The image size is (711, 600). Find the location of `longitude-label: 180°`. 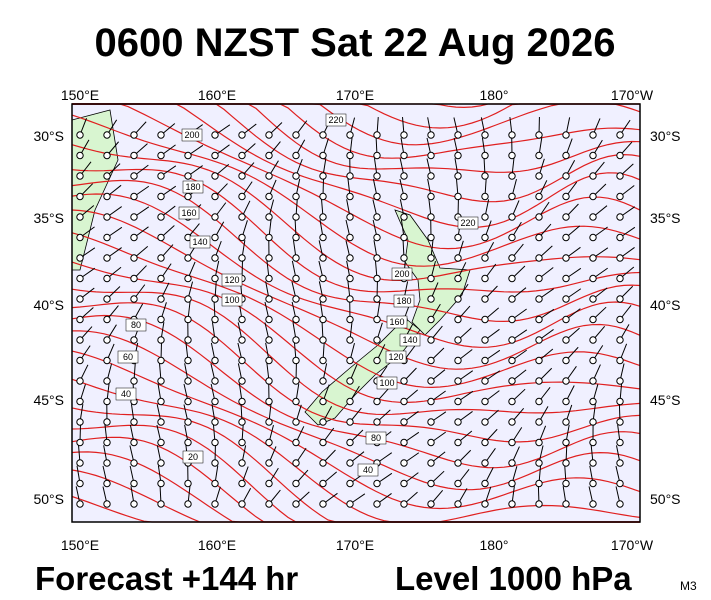

longitude-label: 180° is located at coordinates (494, 95).